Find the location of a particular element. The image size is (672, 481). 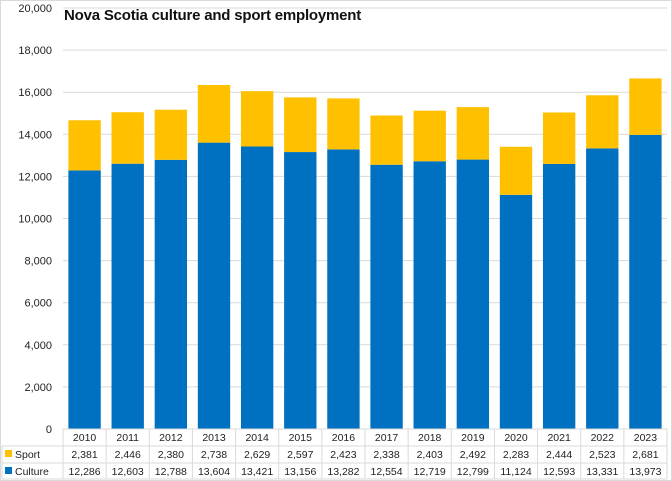

x-tick-label: 2022 is located at coordinates (603, 438).